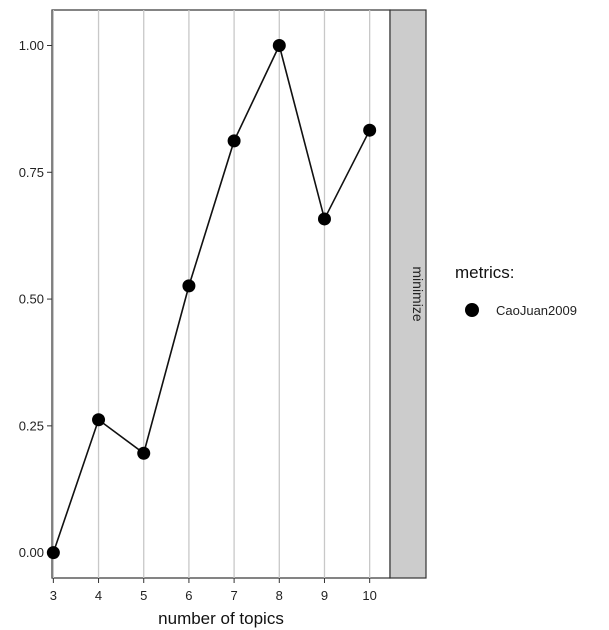  Describe the element at coordinates (188, 595) in the screenshot. I see `x-tick-label: 6` at that location.